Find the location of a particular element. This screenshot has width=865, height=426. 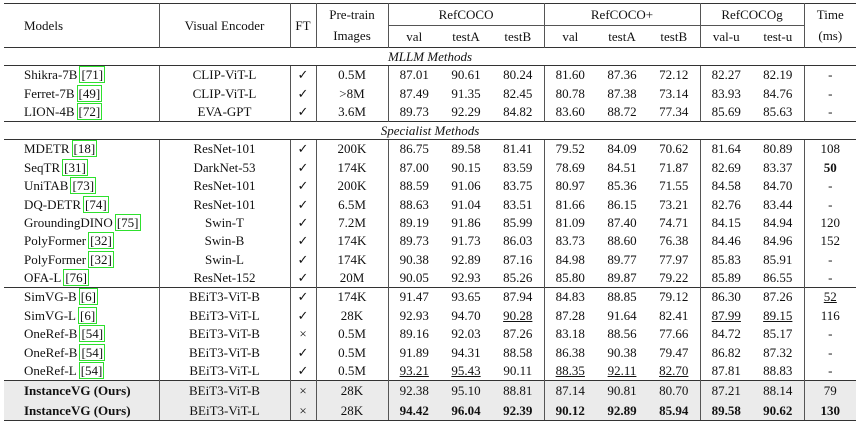

score-cell: 71.55 is located at coordinates (674, 186).